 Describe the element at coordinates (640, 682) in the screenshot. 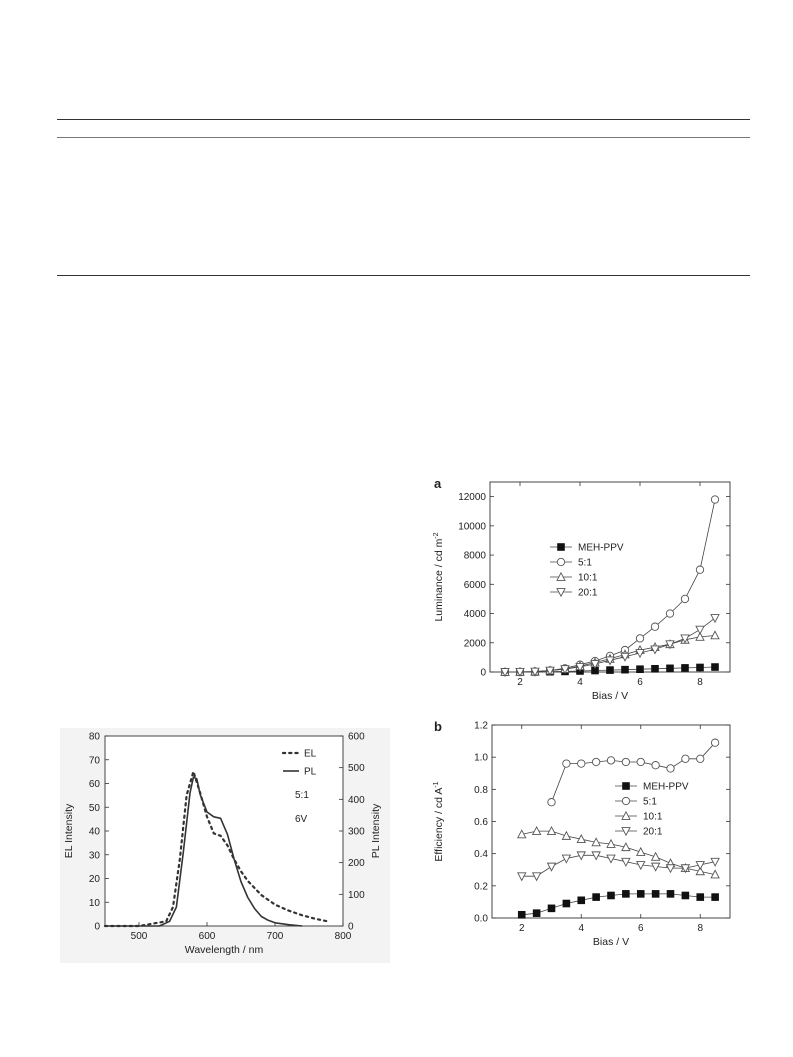

I see `x-tick-label: 6` at that location.